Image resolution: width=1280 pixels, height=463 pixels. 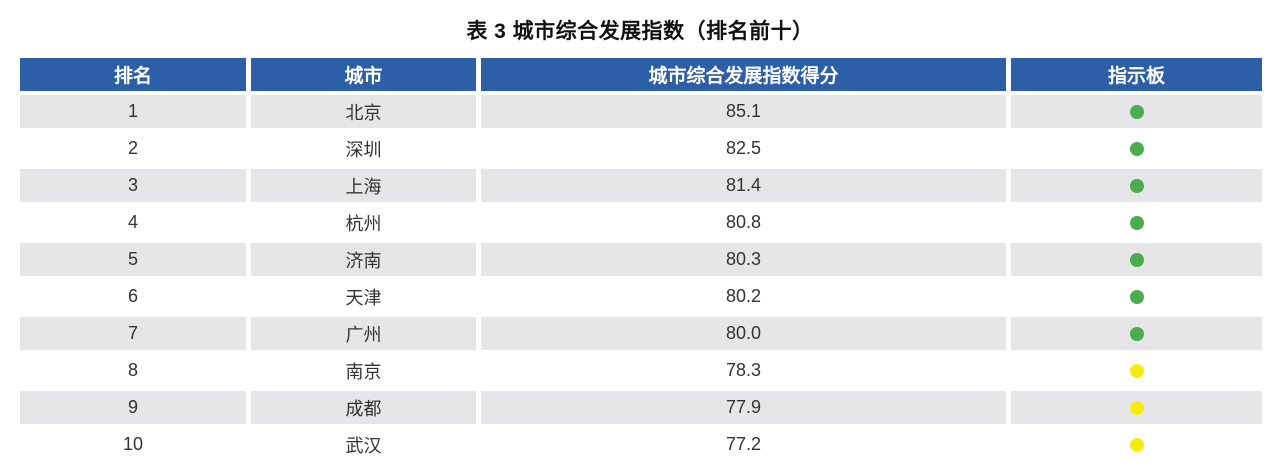 What do you see at coordinates (133, 370) in the screenshot?
I see `rank-cell: 8` at bounding box center [133, 370].